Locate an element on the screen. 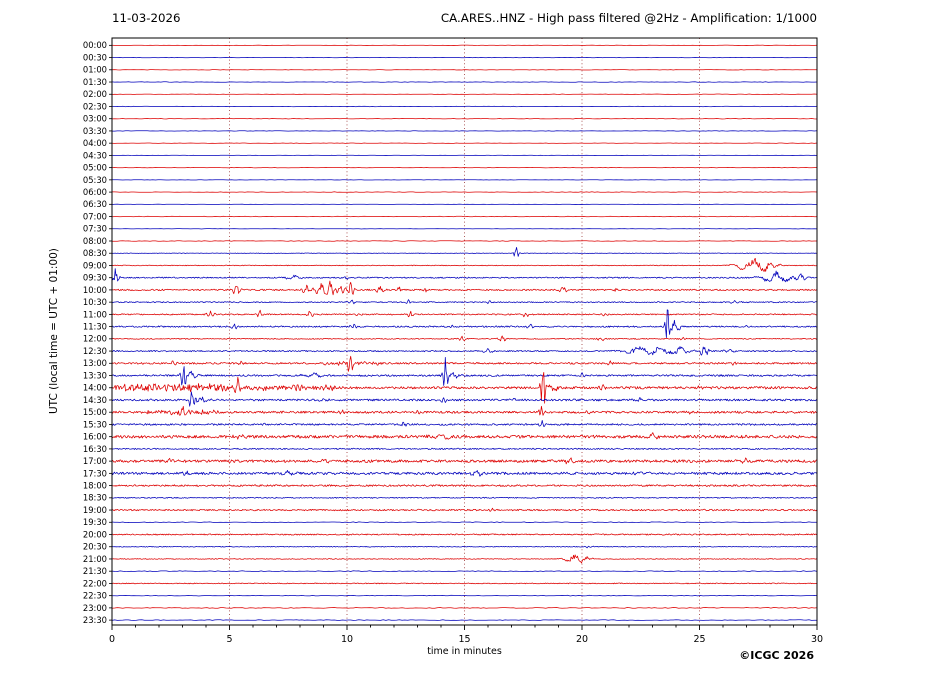  row-label: 19:30 is located at coordinates (95, 522).